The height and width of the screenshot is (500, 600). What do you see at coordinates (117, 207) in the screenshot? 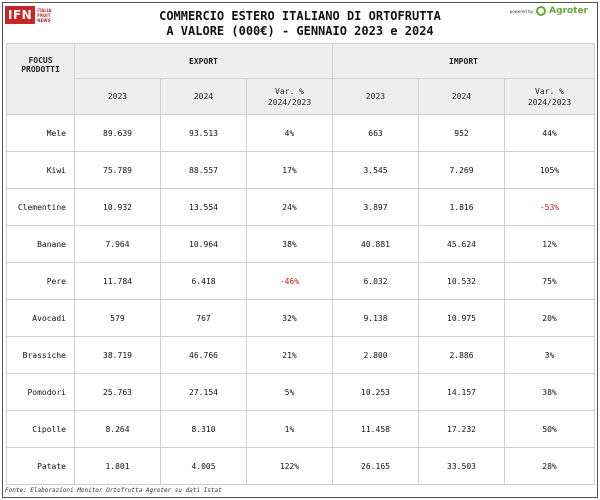
I see `export-2023-cell: 10.932` at bounding box center [117, 207].